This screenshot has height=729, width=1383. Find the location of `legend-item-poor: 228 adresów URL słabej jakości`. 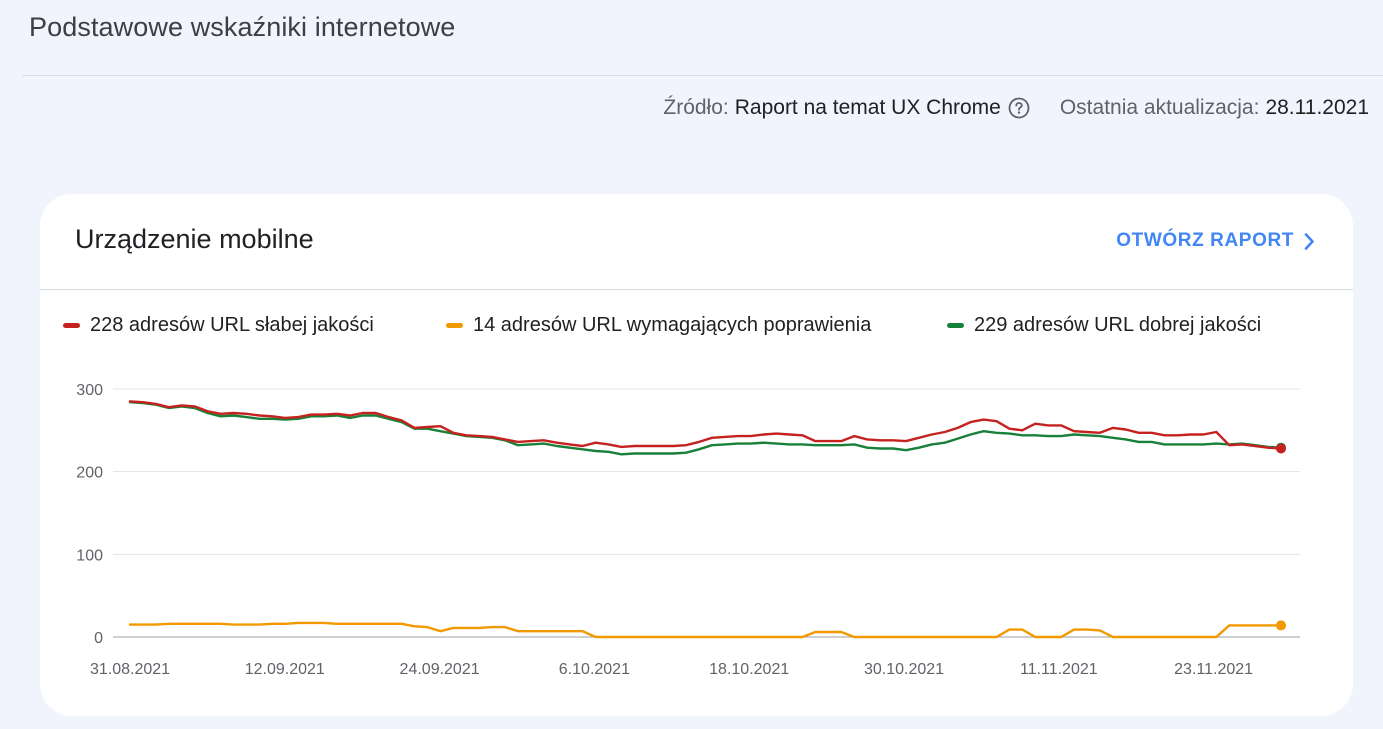

legend-item-poor: 228 adresów URL słabej jakości is located at coordinates (218, 325).